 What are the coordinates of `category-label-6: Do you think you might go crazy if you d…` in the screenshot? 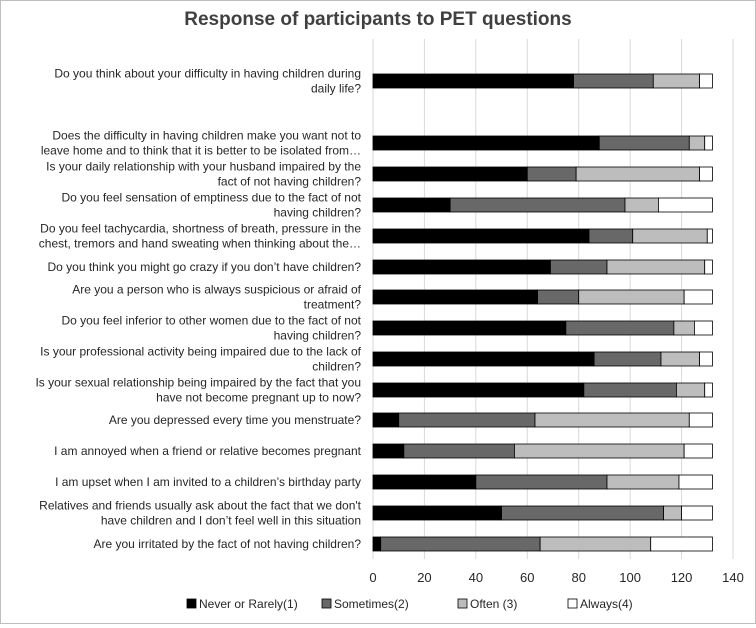 It's located at (204, 267).